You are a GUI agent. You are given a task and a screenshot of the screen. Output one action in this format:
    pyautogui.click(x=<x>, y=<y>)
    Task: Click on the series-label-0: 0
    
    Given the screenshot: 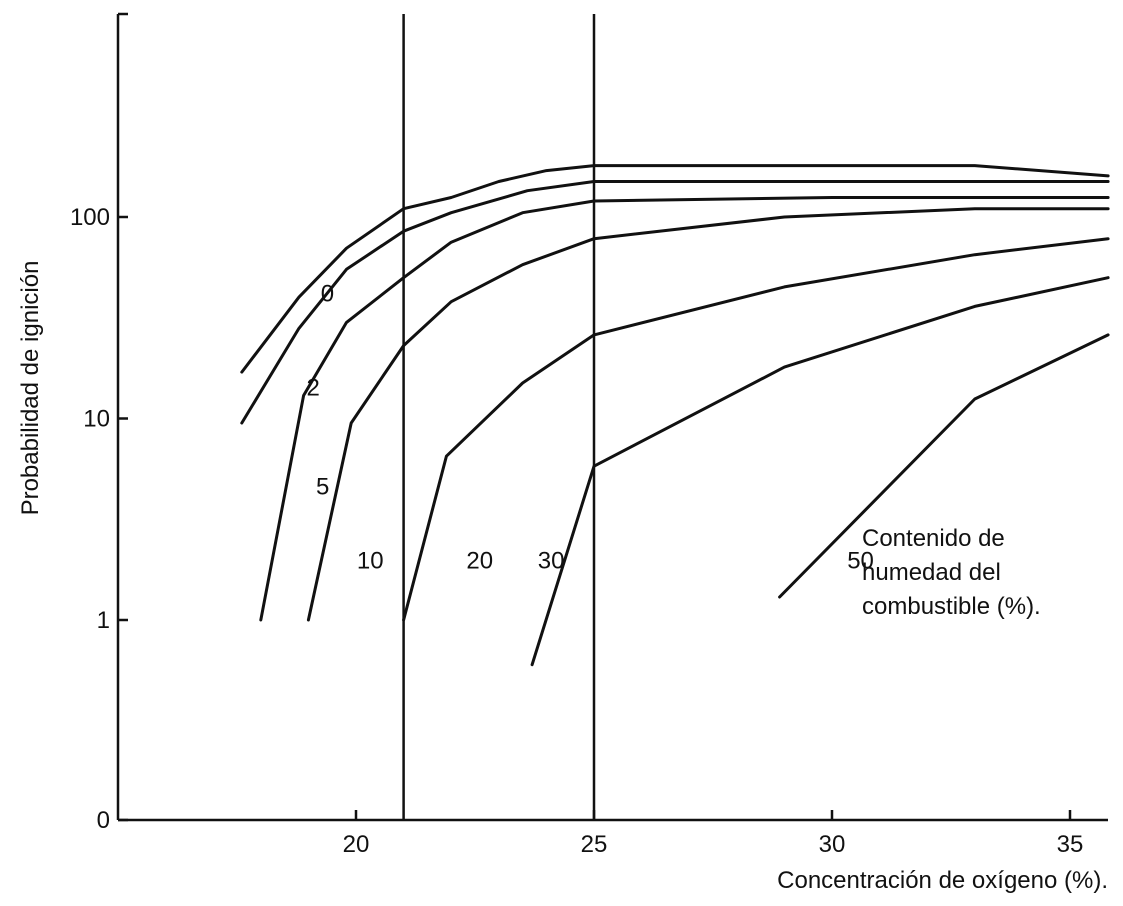 What is the action you would take?
    pyautogui.click(x=327, y=294)
    